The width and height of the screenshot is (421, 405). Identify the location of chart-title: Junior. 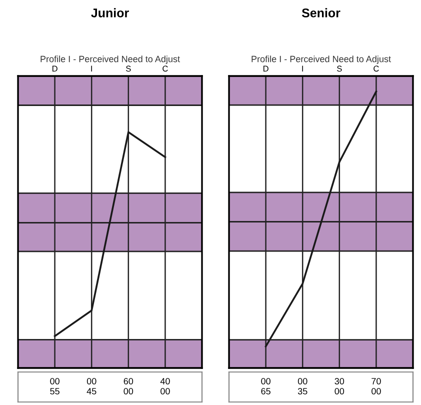
(110, 13).